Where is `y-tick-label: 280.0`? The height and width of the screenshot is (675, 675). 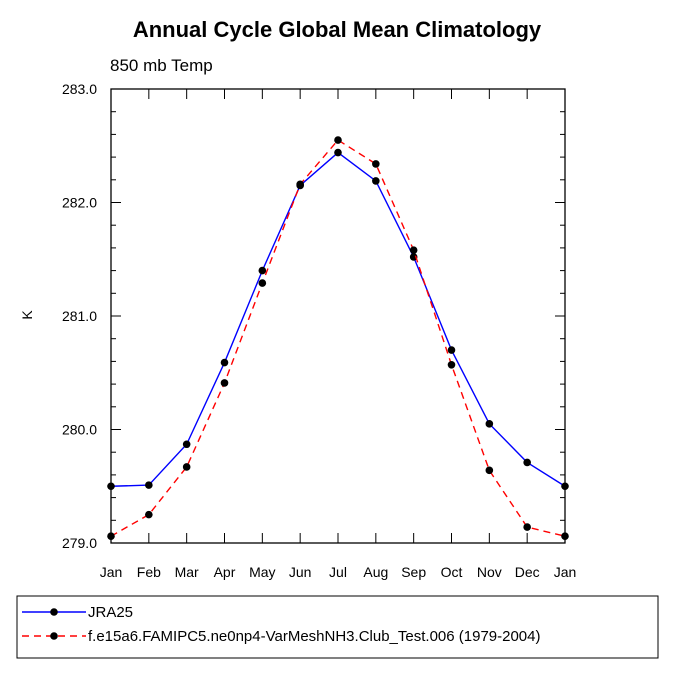
y-tick-label: 280.0 is located at coordinates (79, 430).